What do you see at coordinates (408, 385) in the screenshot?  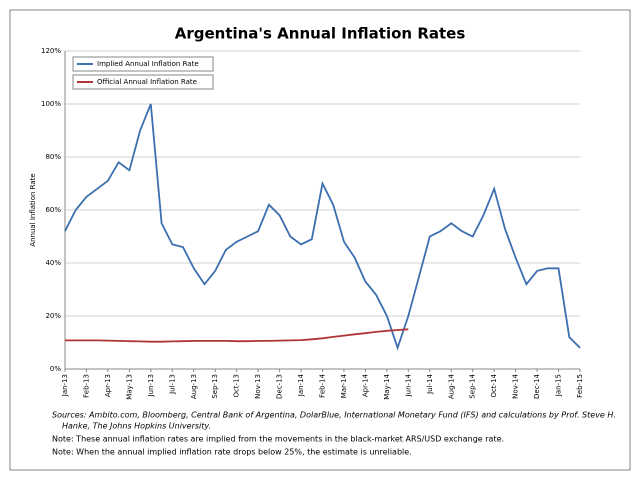 I see `x-tick-label: Jun-14` at bounding box center [408, 385].